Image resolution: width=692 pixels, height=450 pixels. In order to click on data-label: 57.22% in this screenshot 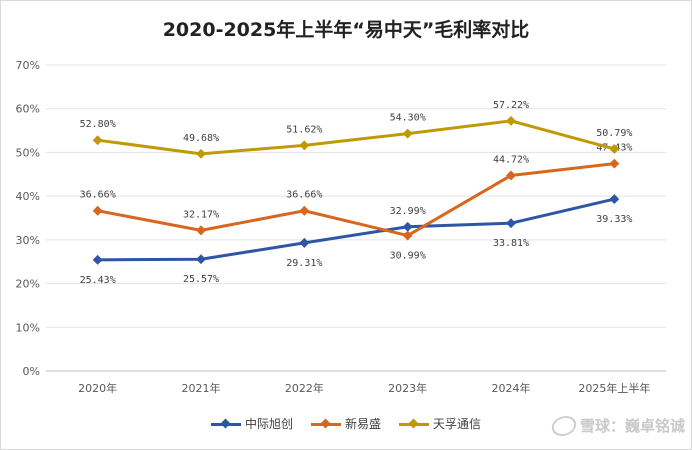, I will do `click(511, 105)`.